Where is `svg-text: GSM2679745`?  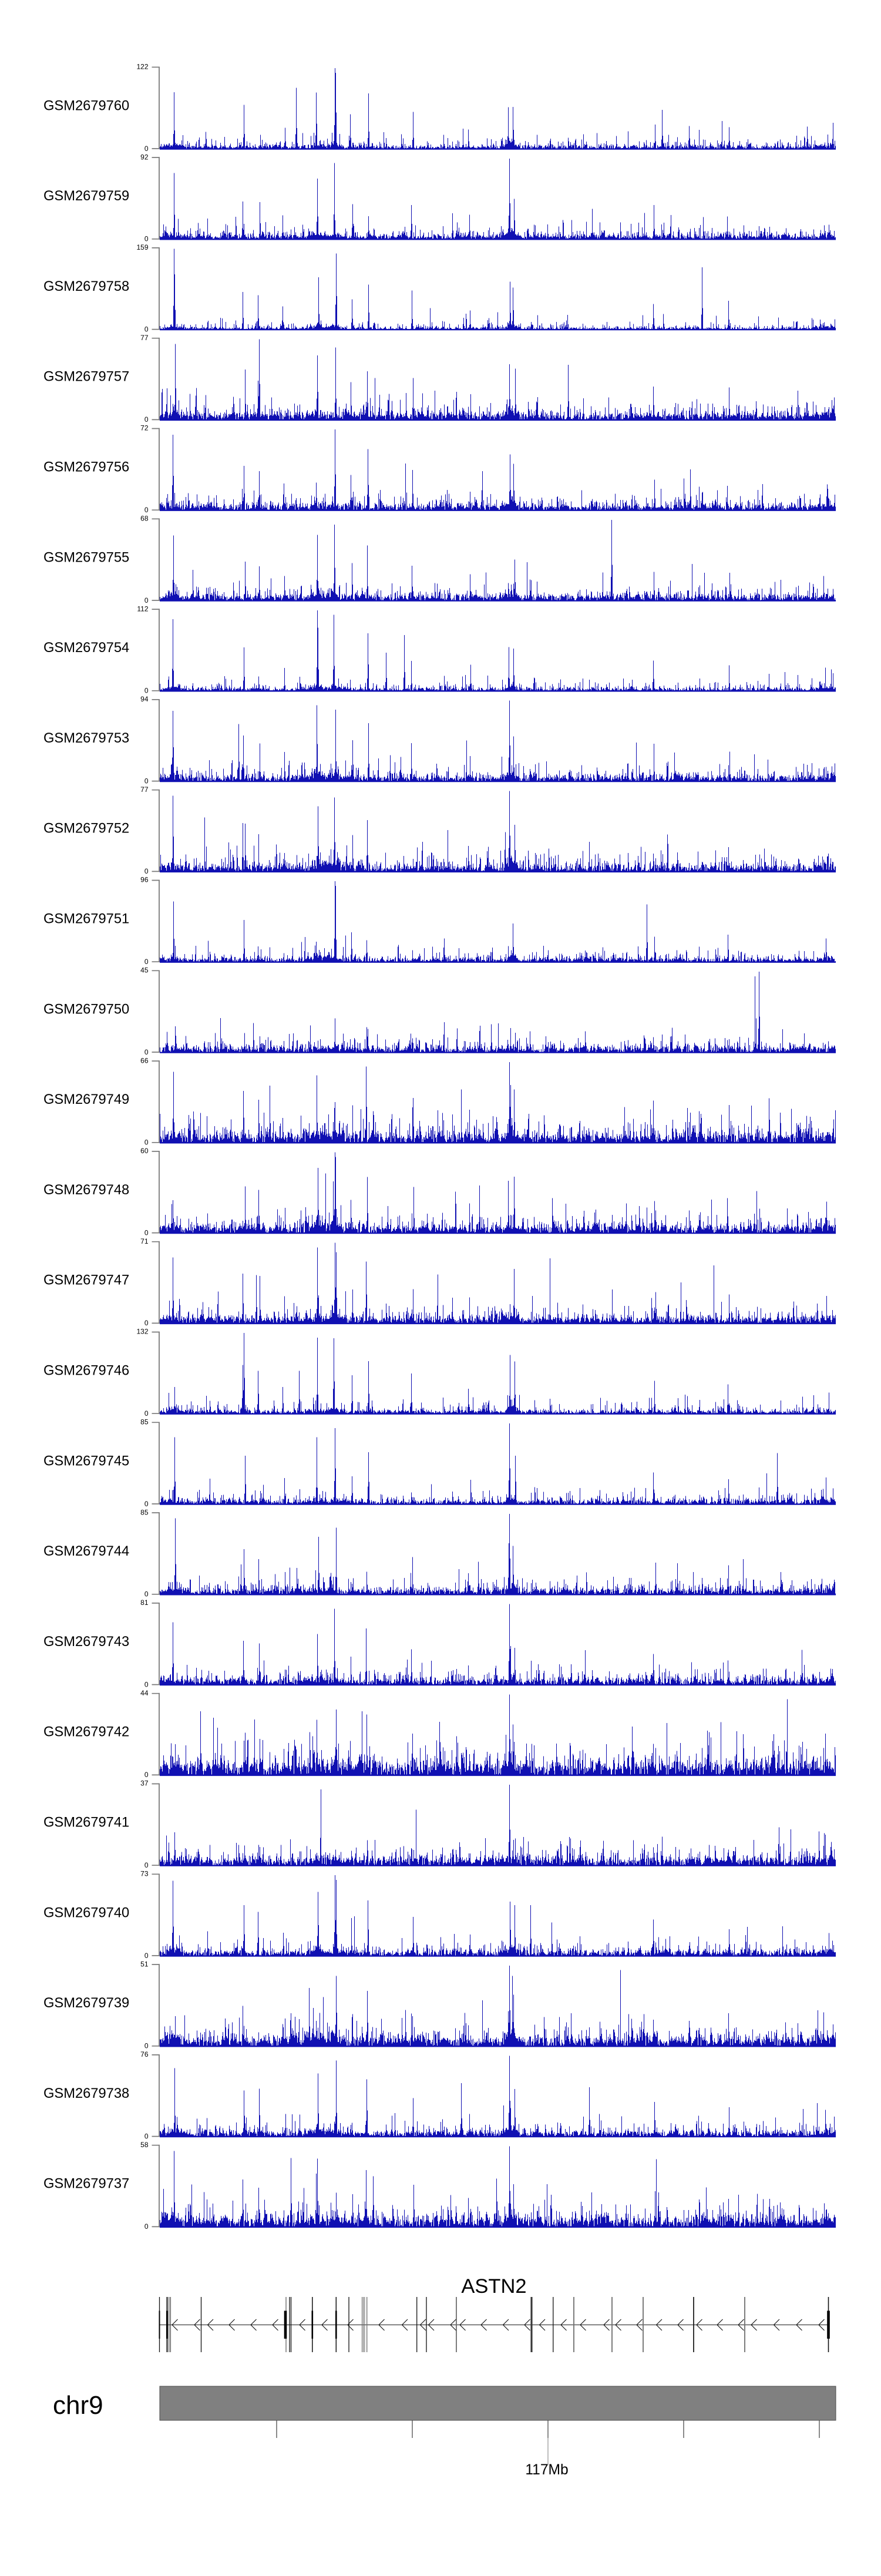 svg-text: GSM2679745 is located at coordinates (86, 1461).